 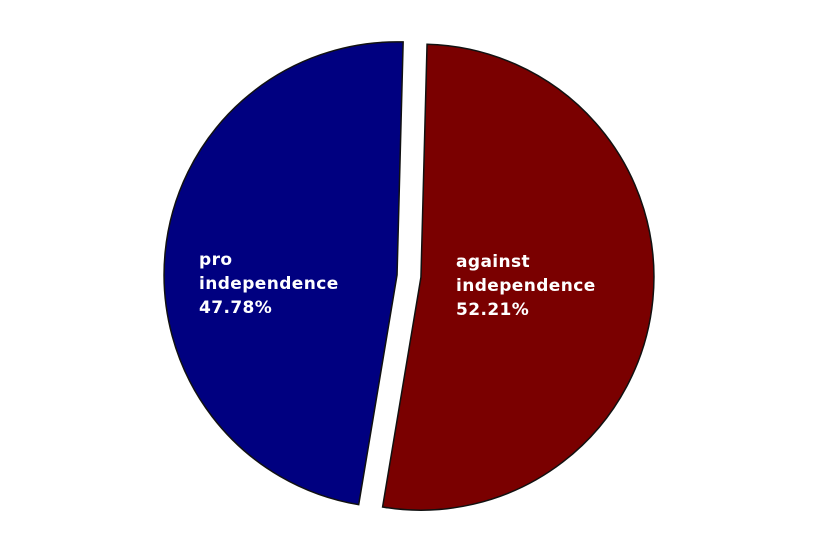 What do you see at coordinates (235, 308) in the screenshot?
I see `slice-value-label: 47.78%` at bounding box center [235, 308].